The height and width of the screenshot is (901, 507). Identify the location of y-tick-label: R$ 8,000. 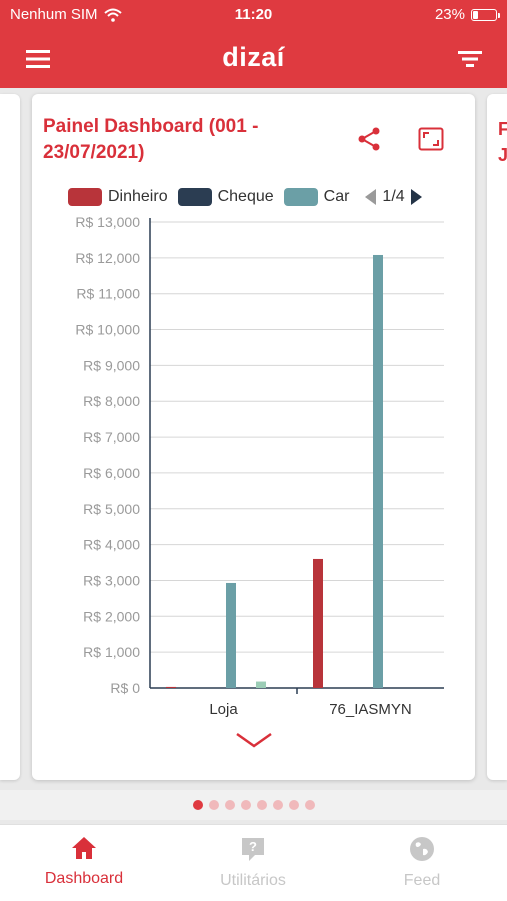
(111, 401).